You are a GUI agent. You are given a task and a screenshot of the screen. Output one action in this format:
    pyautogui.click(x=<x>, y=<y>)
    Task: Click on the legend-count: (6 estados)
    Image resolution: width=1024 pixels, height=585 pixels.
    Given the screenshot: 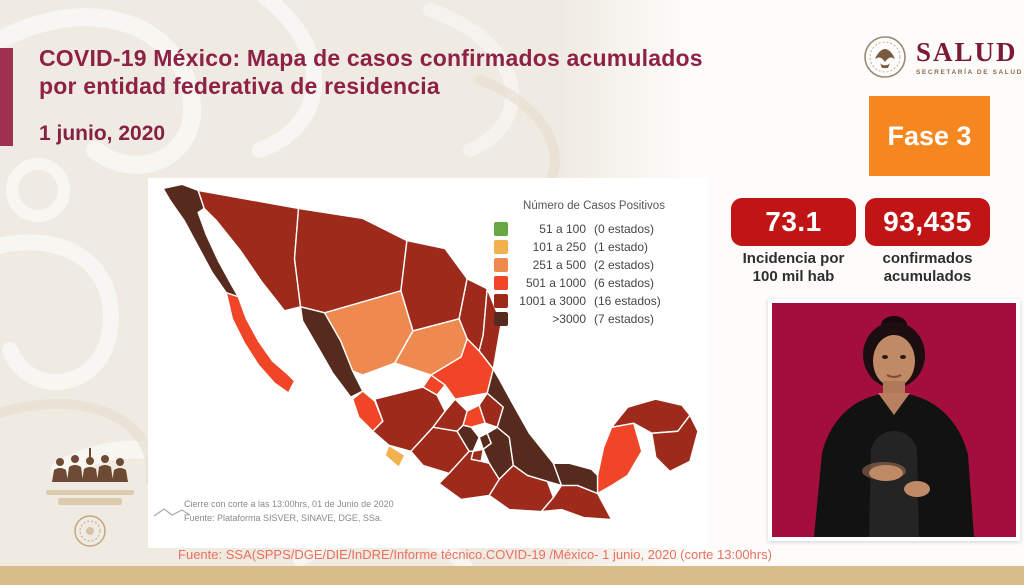 What is the action you would take?
    pyautogui.click(x=624, y=283)
    